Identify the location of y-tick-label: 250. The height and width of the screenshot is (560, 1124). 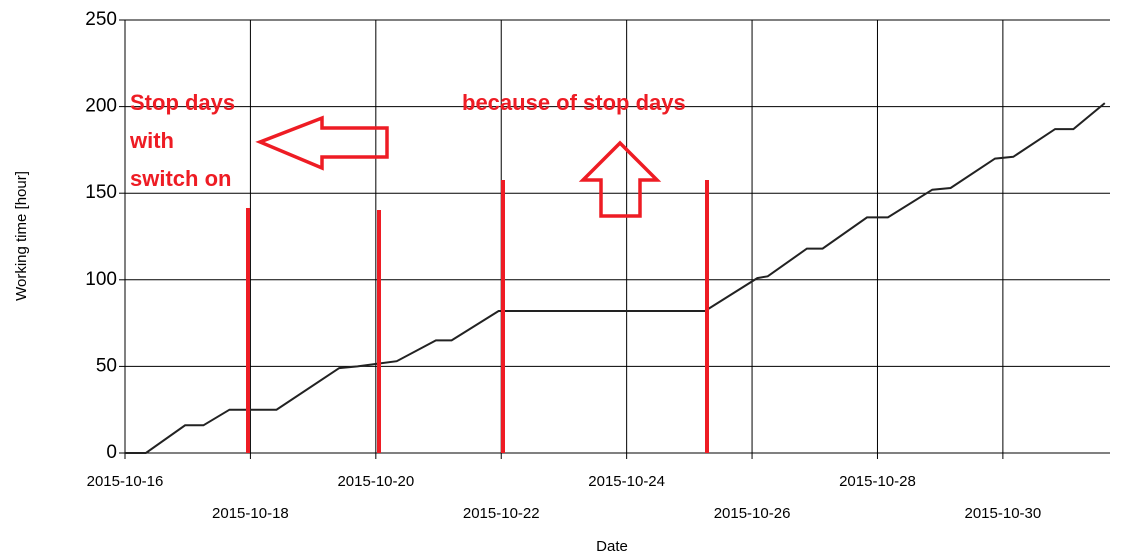
(101, 19).